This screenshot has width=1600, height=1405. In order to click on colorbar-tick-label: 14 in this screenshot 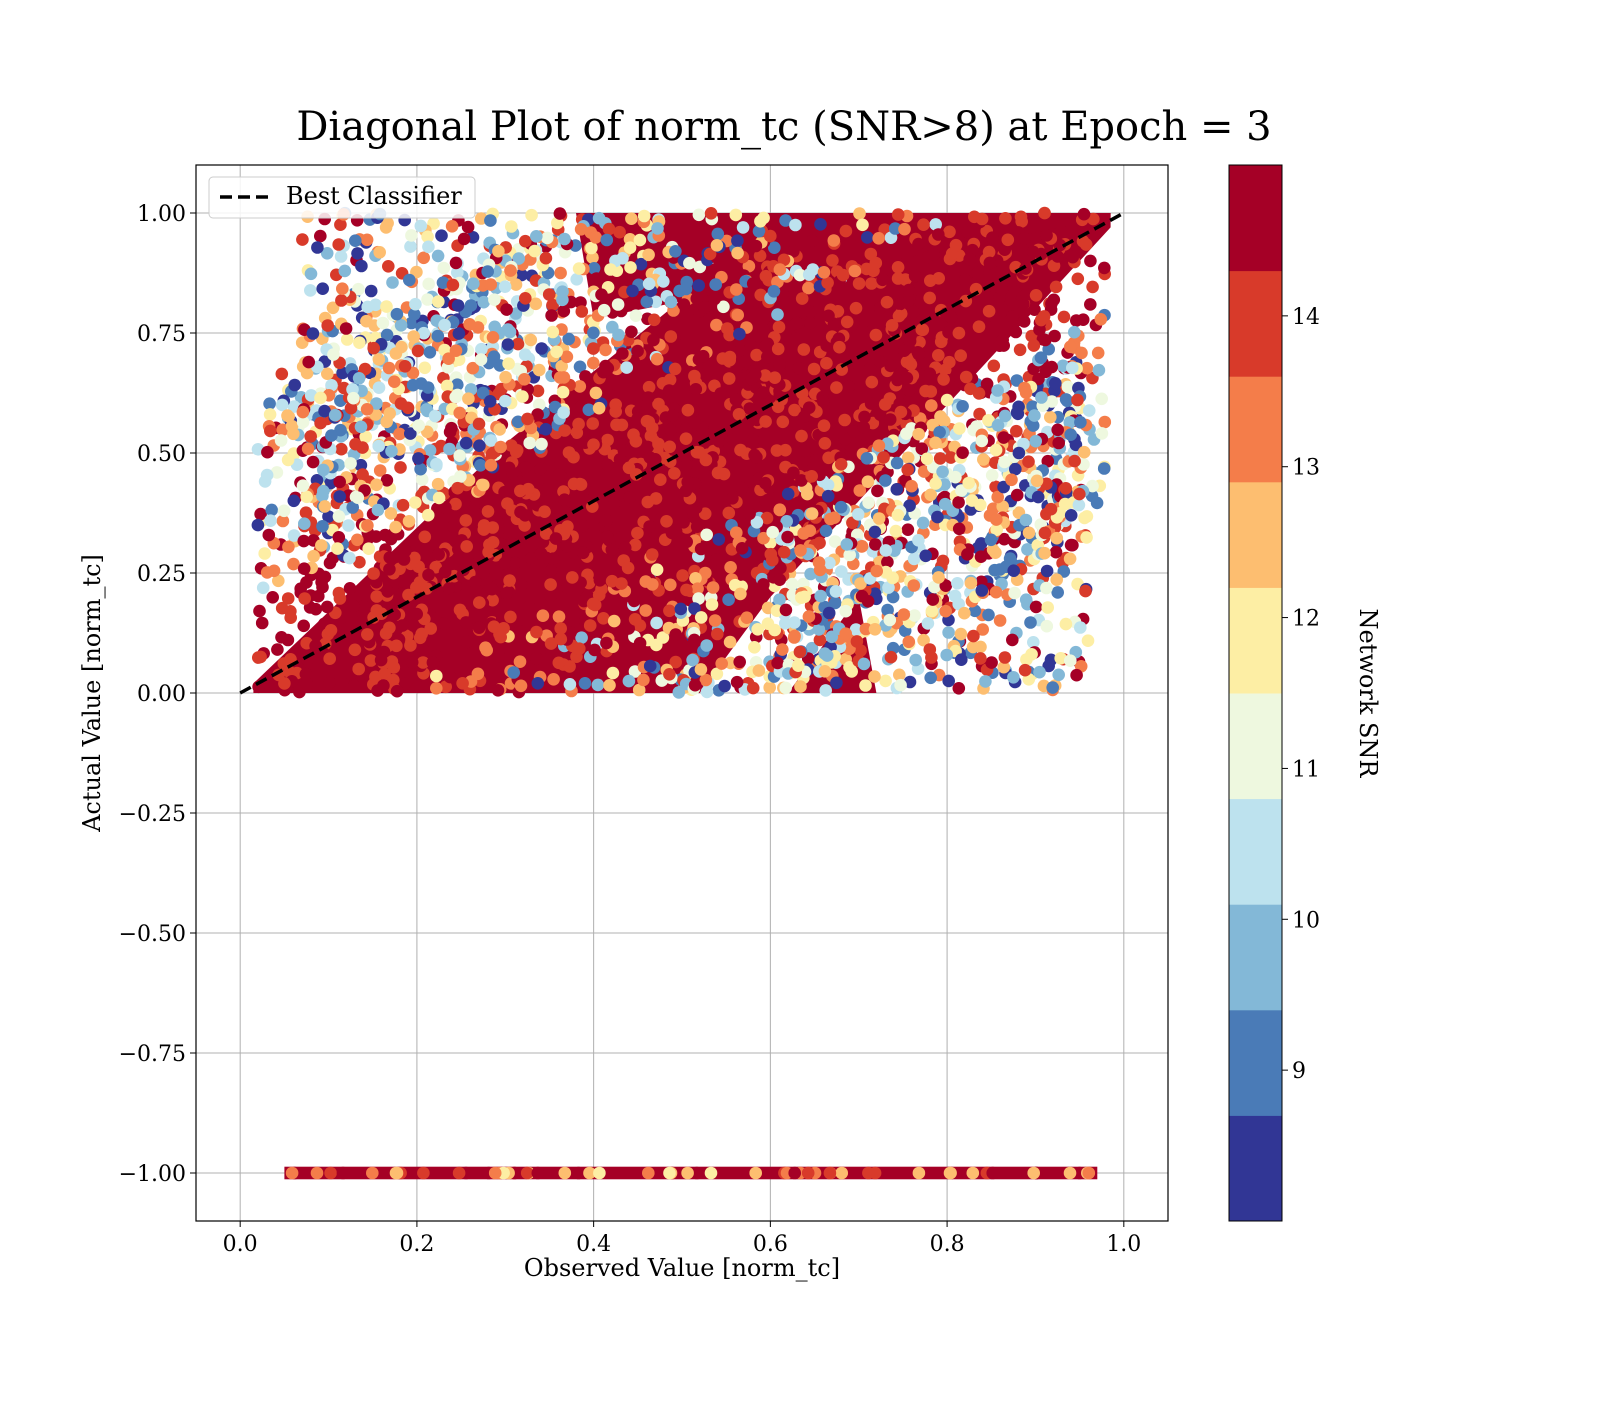, I will do `click(1306, 317)`.